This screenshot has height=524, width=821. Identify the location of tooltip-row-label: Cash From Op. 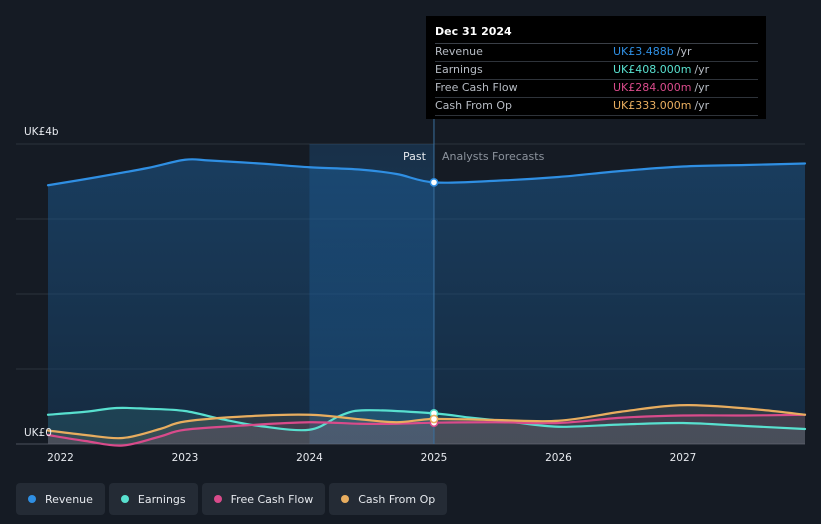
(474, 105).